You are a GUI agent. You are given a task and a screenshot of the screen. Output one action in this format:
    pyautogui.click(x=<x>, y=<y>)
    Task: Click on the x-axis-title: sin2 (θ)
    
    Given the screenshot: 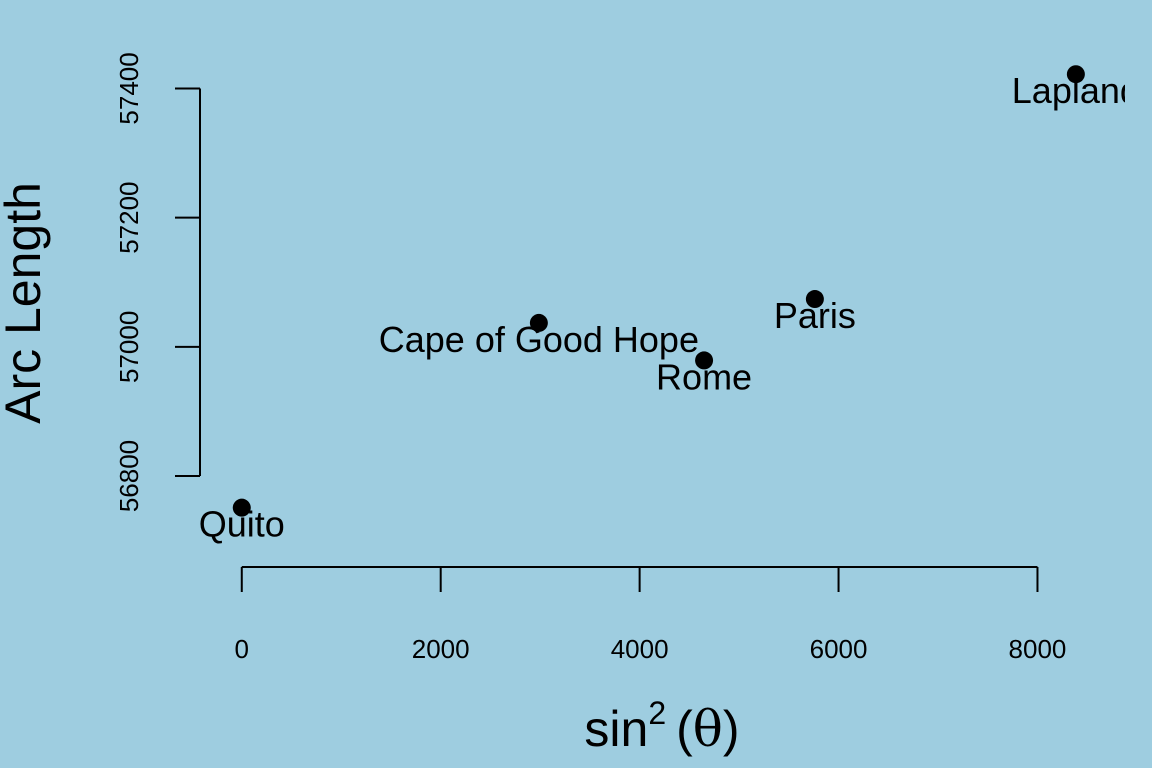 What is the action you would take?
    pyautogui.click(x=661, y=726)
    